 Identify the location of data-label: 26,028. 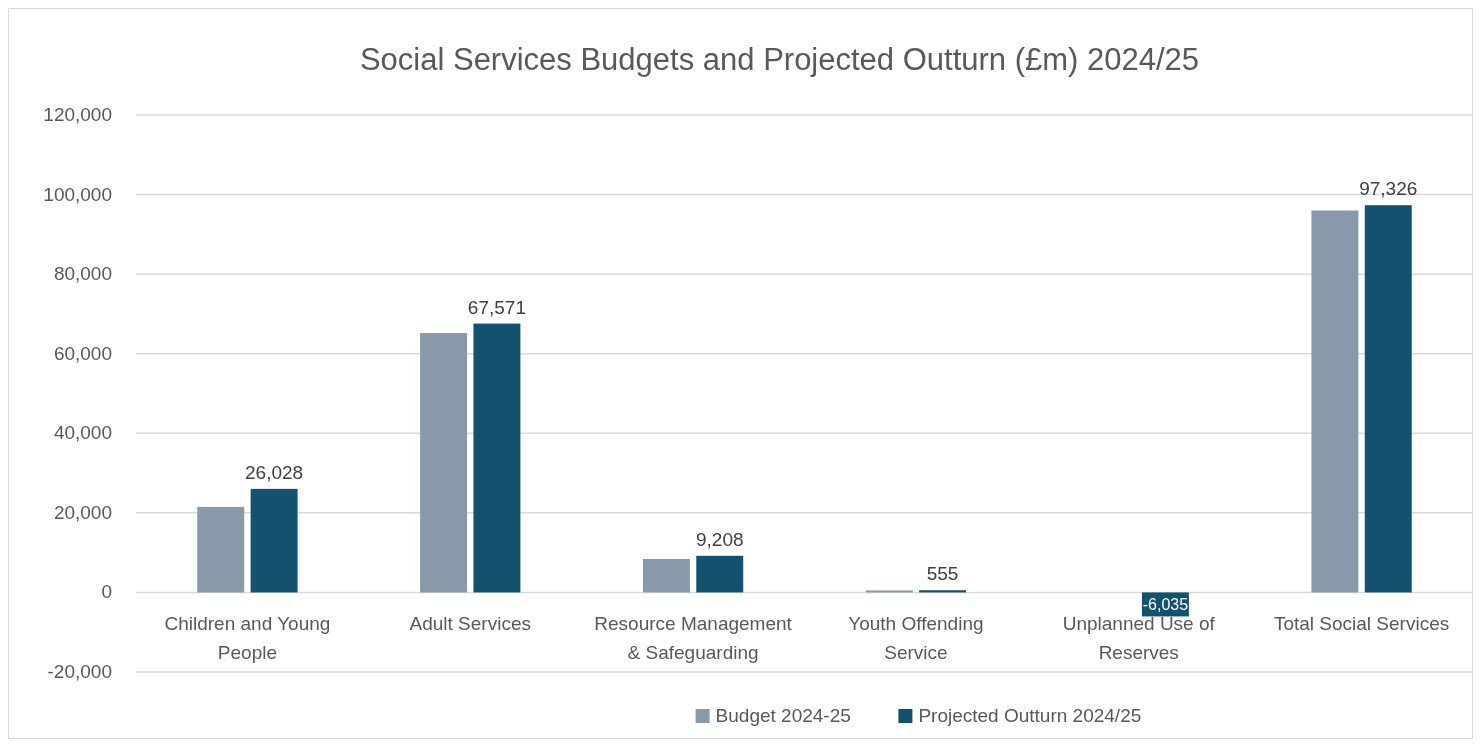
(274, 472).